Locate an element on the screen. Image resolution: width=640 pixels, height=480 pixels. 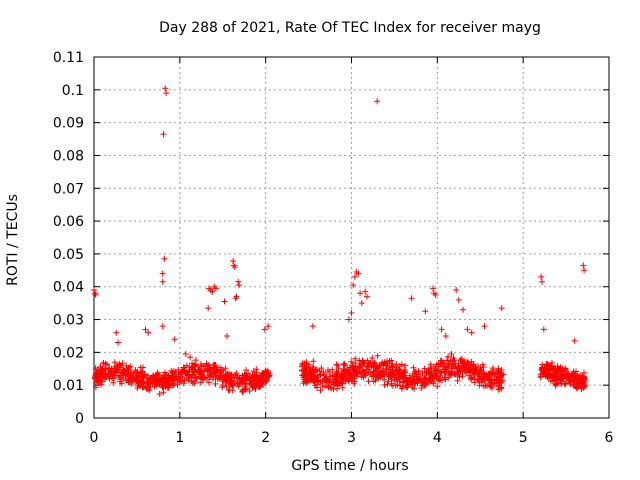
x-tick-label: 6 is located at coordinates (609, 438).